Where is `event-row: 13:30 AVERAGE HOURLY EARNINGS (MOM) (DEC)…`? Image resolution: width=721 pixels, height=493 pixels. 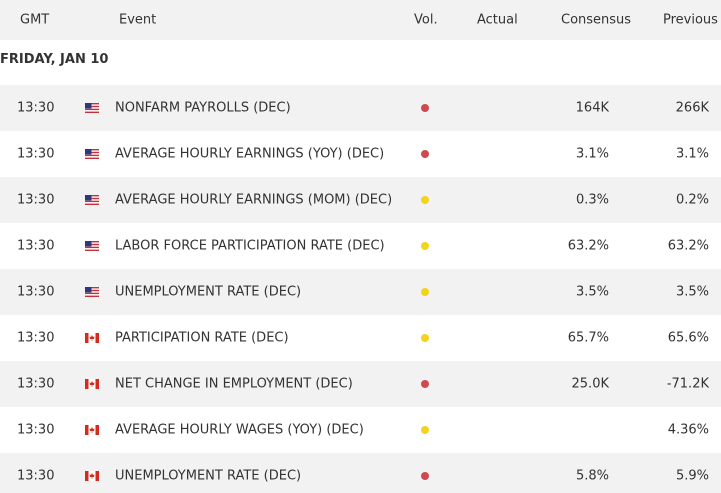
event-row: 13:30 AVERAGE HOURLY EARNINGS (MOM) (DEC)… is located at coordinates (360, 200).